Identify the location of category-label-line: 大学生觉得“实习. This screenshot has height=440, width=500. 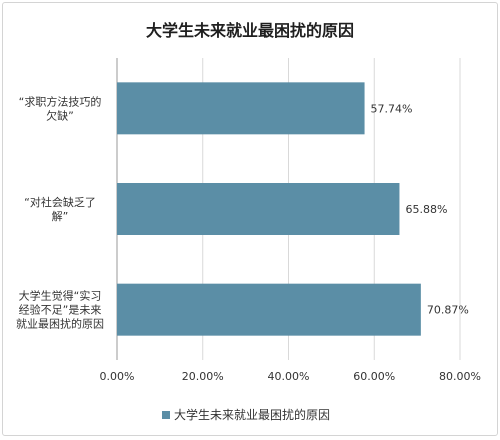
(60, 296).